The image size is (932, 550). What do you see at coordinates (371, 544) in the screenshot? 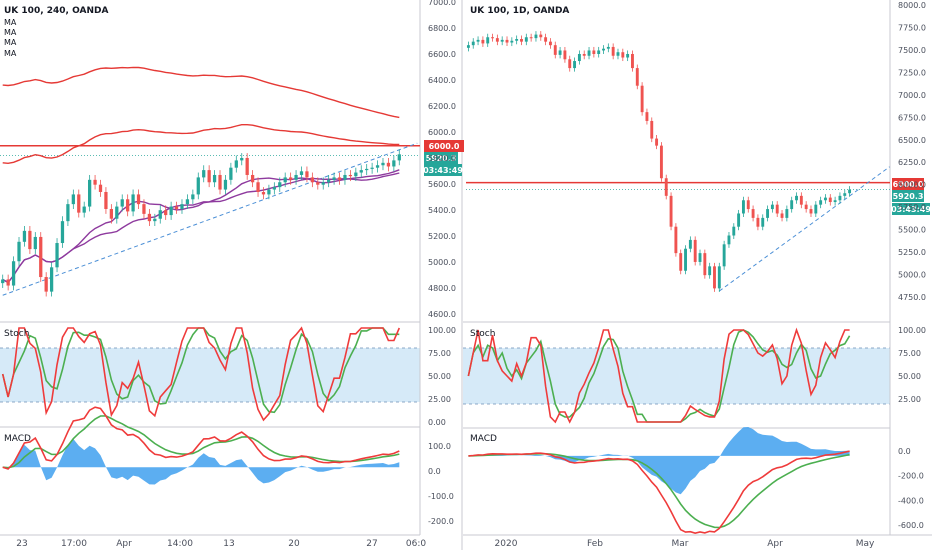
I see `x-tick-label: 27` at bounding box center [371, 544].